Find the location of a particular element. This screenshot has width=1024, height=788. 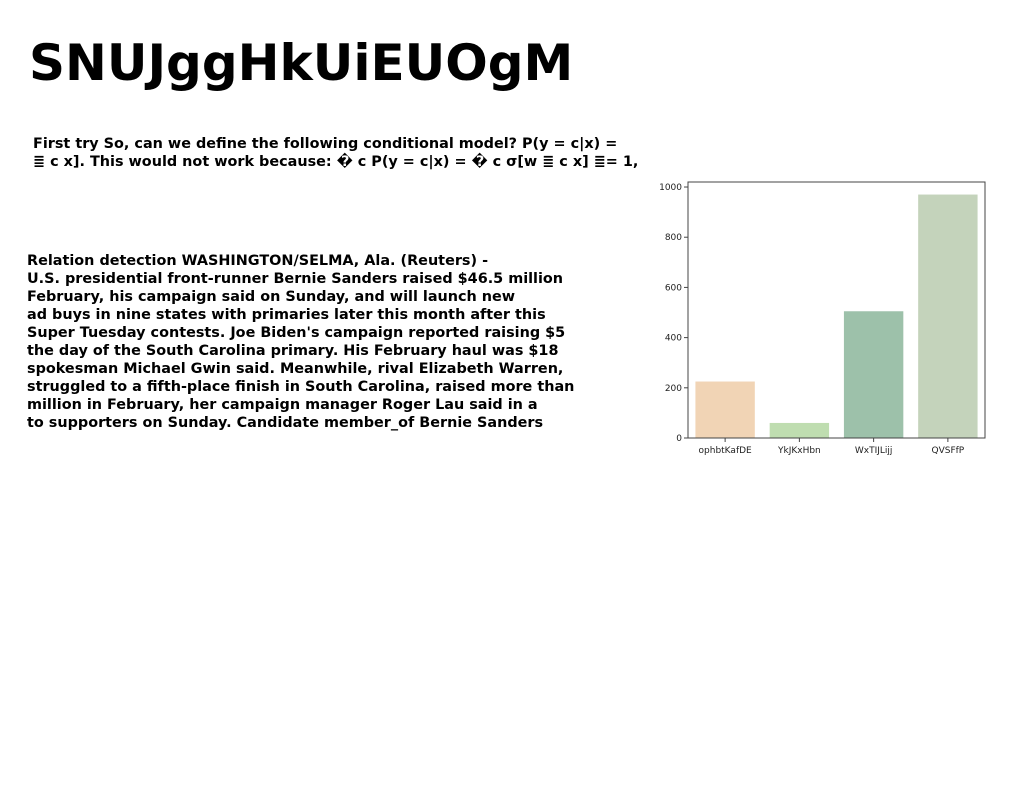

bar-QVSFfP is located at coordinates (948, 316).